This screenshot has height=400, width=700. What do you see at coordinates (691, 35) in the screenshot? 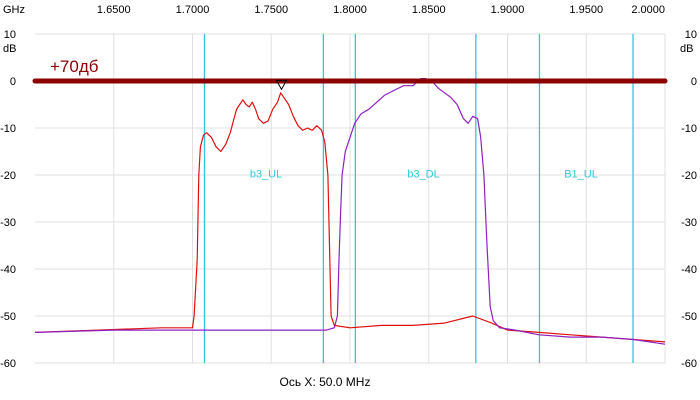
I see `y-tick-label-right: 10` at bounding box center [691, 35].